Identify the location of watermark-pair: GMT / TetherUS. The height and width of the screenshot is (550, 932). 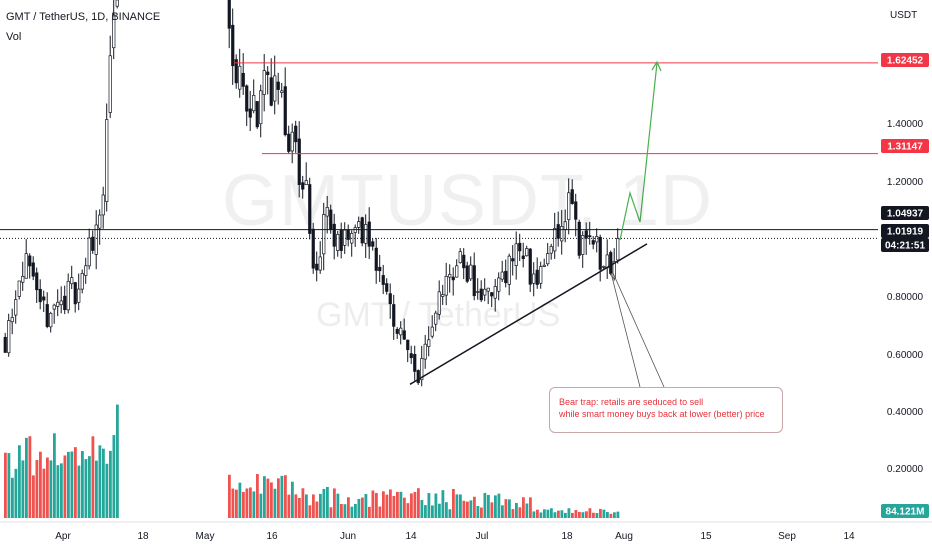
(438, 315).